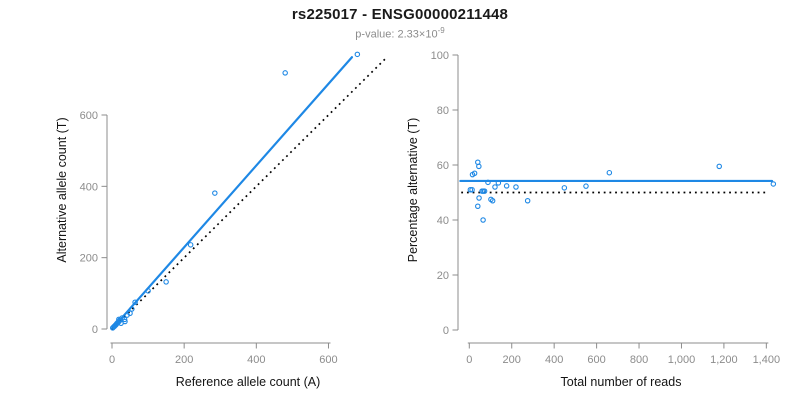  What do you see at coordinates (62, 189) in the screenshot?
I see `y-axis-title: Alternative allele count (T)` at bounding box center [62, 189].